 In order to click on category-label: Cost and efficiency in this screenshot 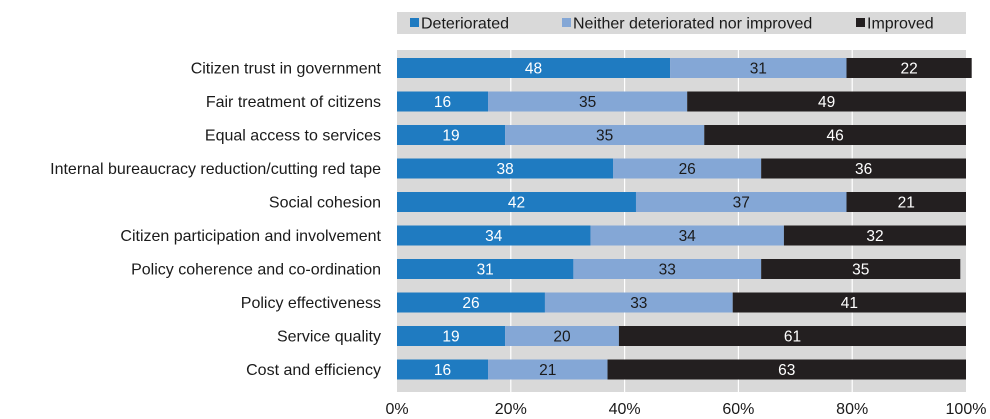, I will do `click(313, 370)`.